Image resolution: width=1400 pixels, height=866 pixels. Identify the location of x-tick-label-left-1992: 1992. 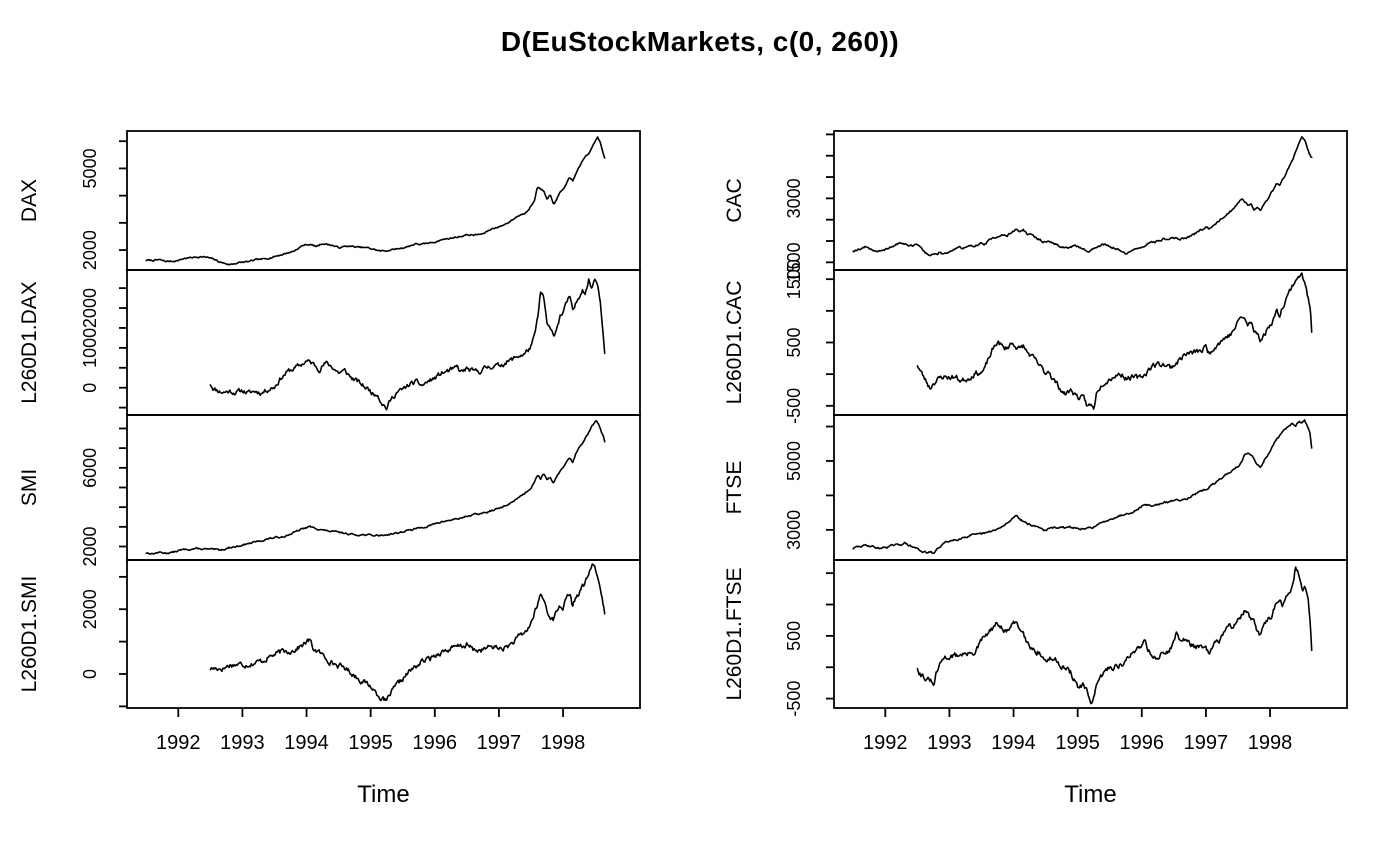
(178, 743).